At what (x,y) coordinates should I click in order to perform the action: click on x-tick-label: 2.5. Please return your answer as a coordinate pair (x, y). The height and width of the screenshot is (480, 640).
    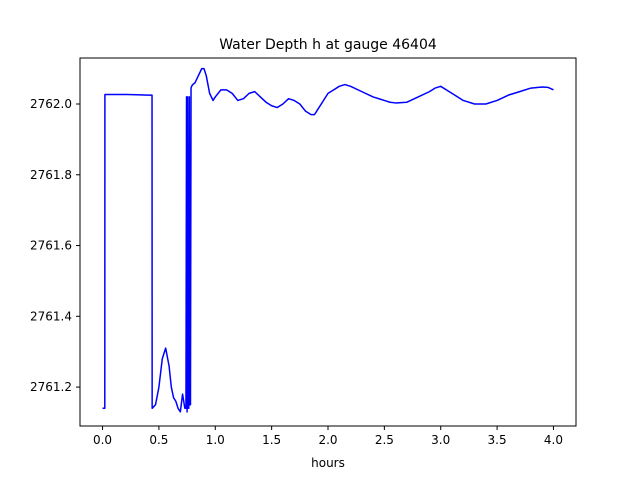
    Looking at the image, I should click on (384, 440).